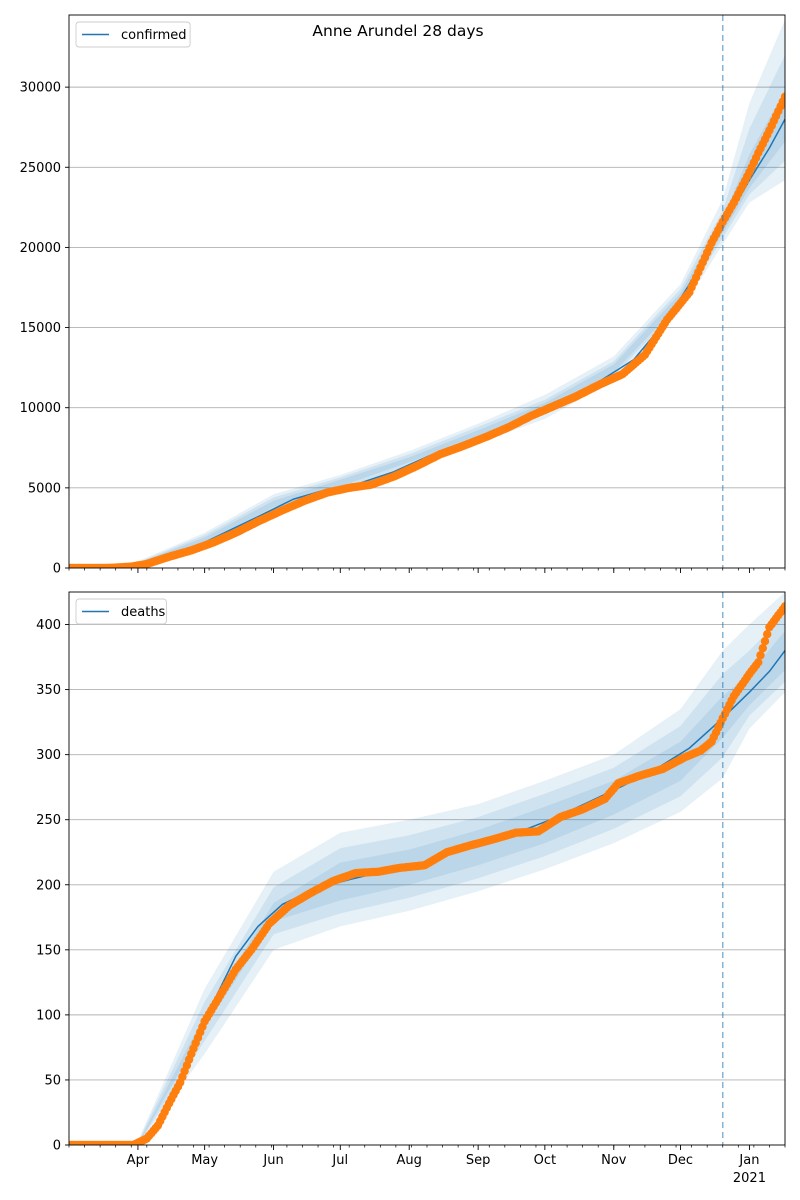 The height and width of the screenshot is (1200, 800). What do you see at coordinates (48, 625) in the screenshot?
I see `y-tick-label: 400` at bounding box center [48, 625].